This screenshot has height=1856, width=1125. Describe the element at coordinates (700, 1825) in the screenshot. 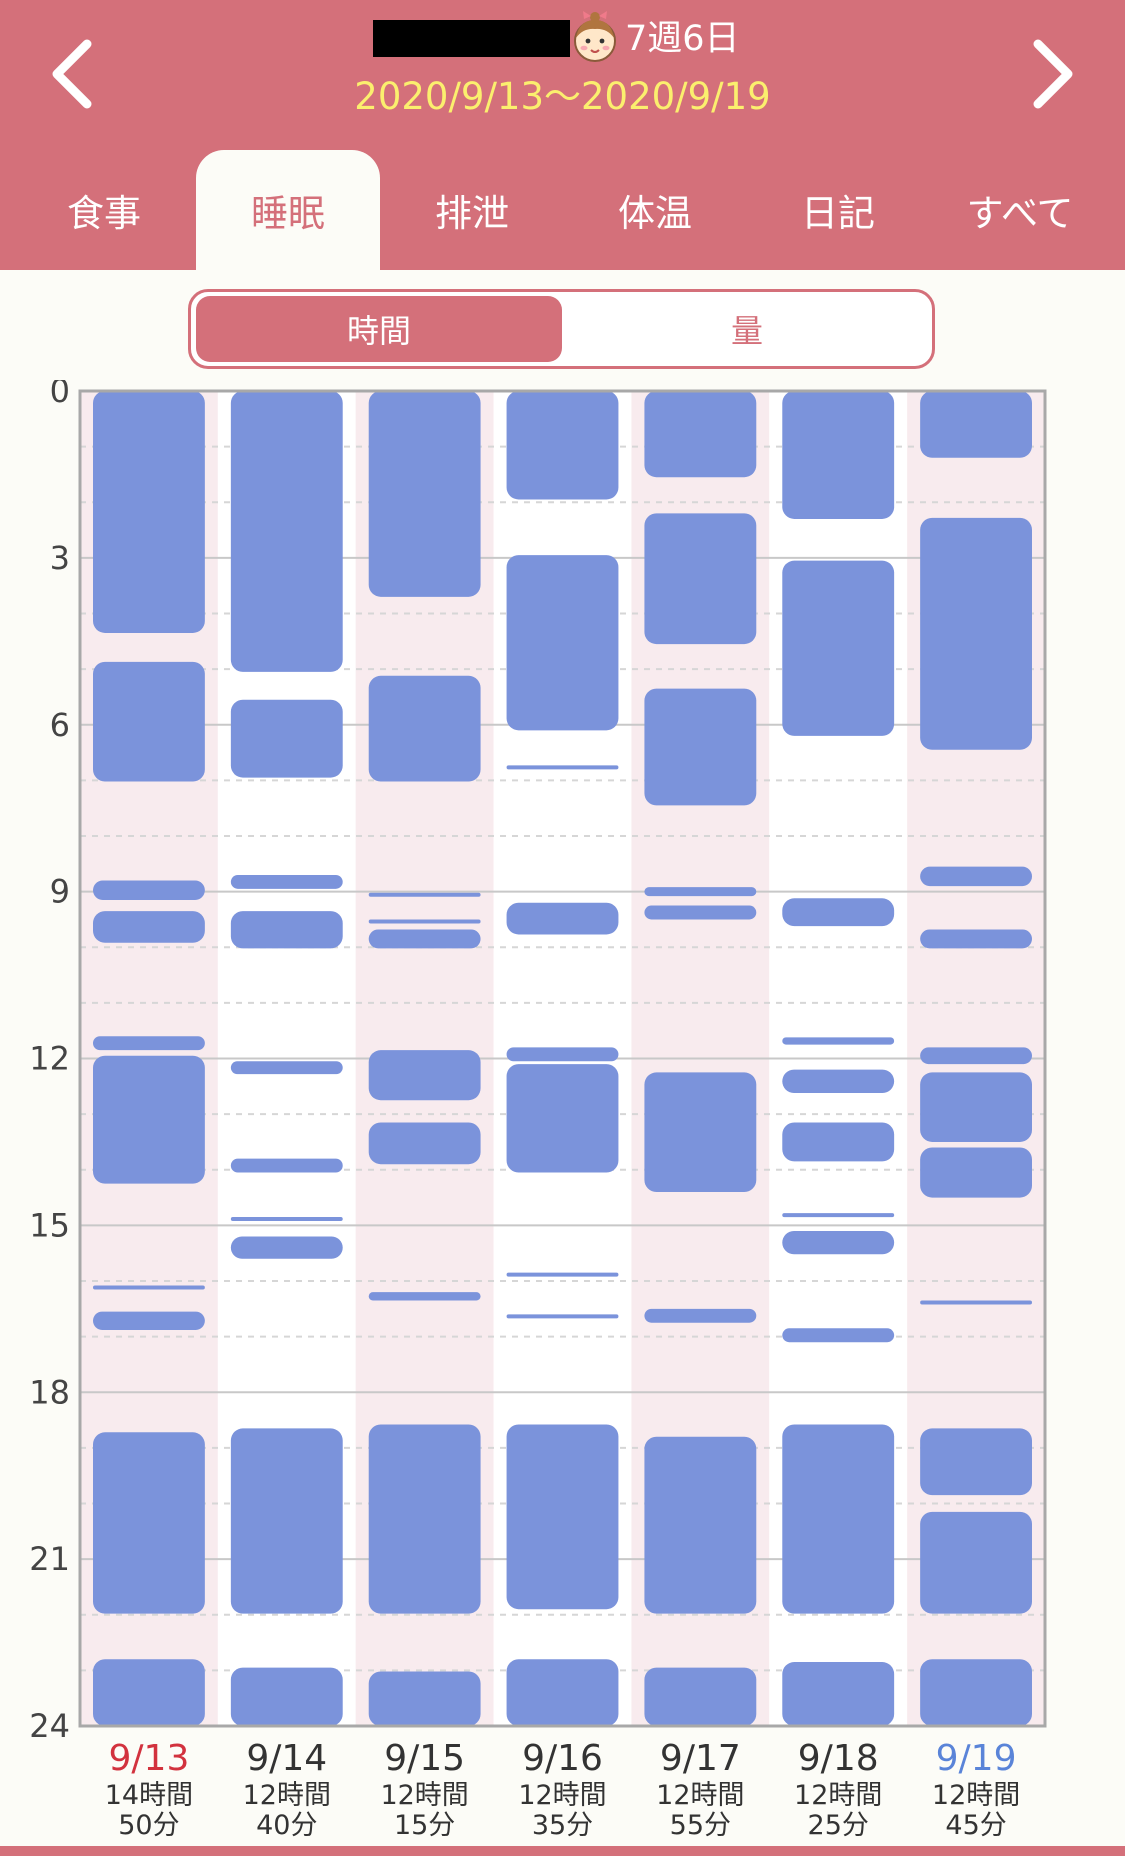

I see `day-total-minutes: 55分` at that location.